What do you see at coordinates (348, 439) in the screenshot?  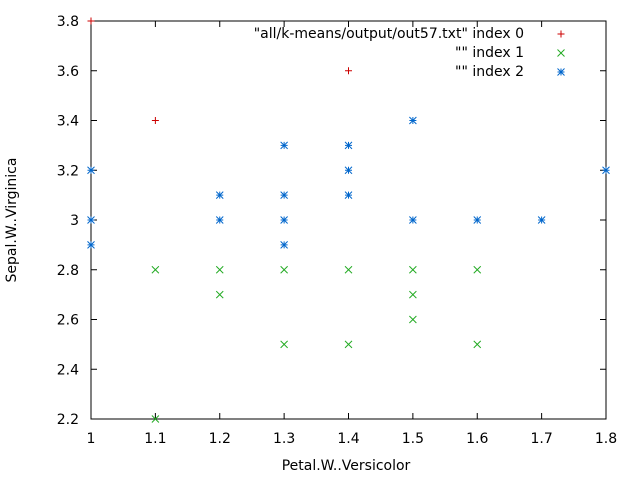 I see `x-tick-label: 1.4` at bounding box center [348, 439].